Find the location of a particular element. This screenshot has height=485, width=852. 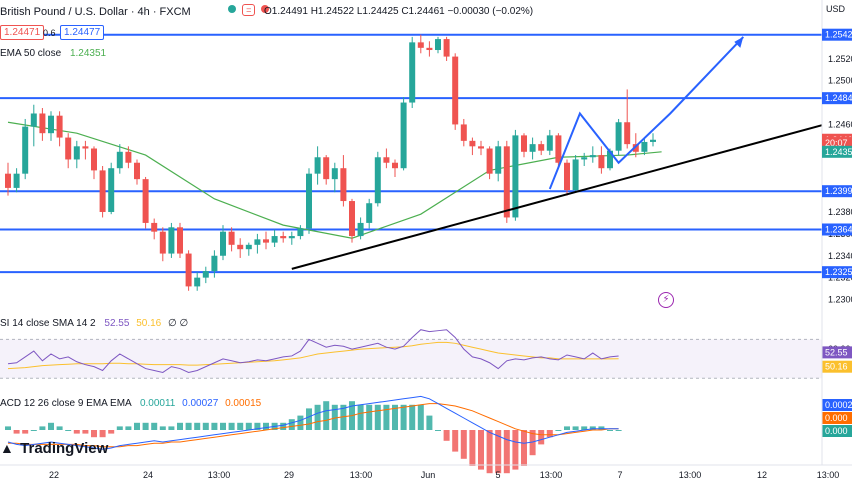

rsi-legend: SI 14 close SMA 14 2 52.55 50.16 ∅ ∅ is located at coordinates (94, 323).